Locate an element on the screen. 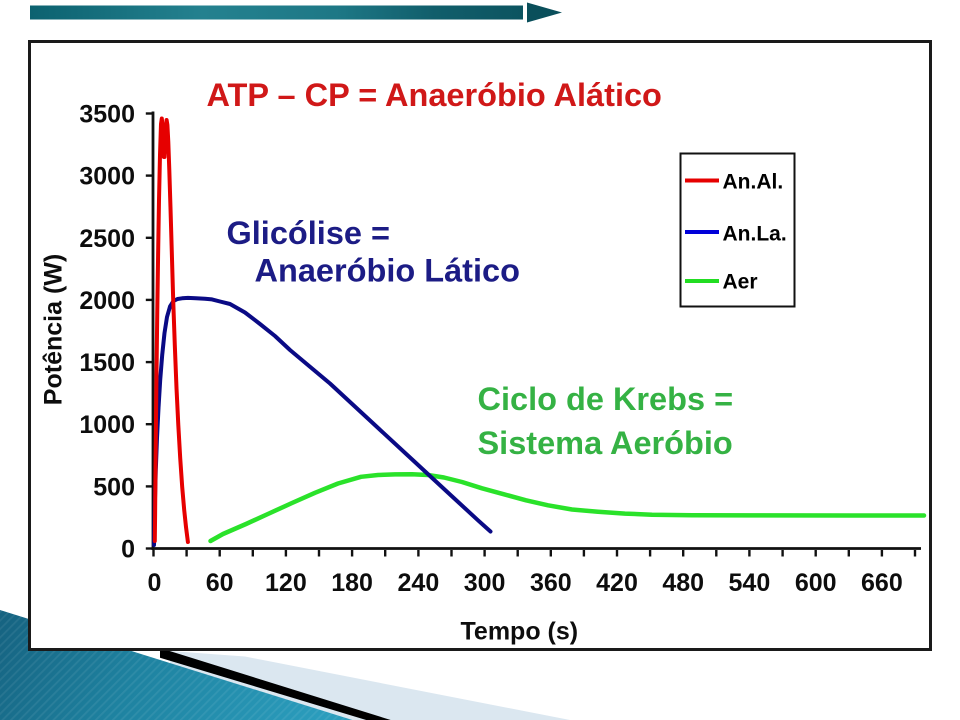  svg-text: 540 is located at coordinates (750, 583).